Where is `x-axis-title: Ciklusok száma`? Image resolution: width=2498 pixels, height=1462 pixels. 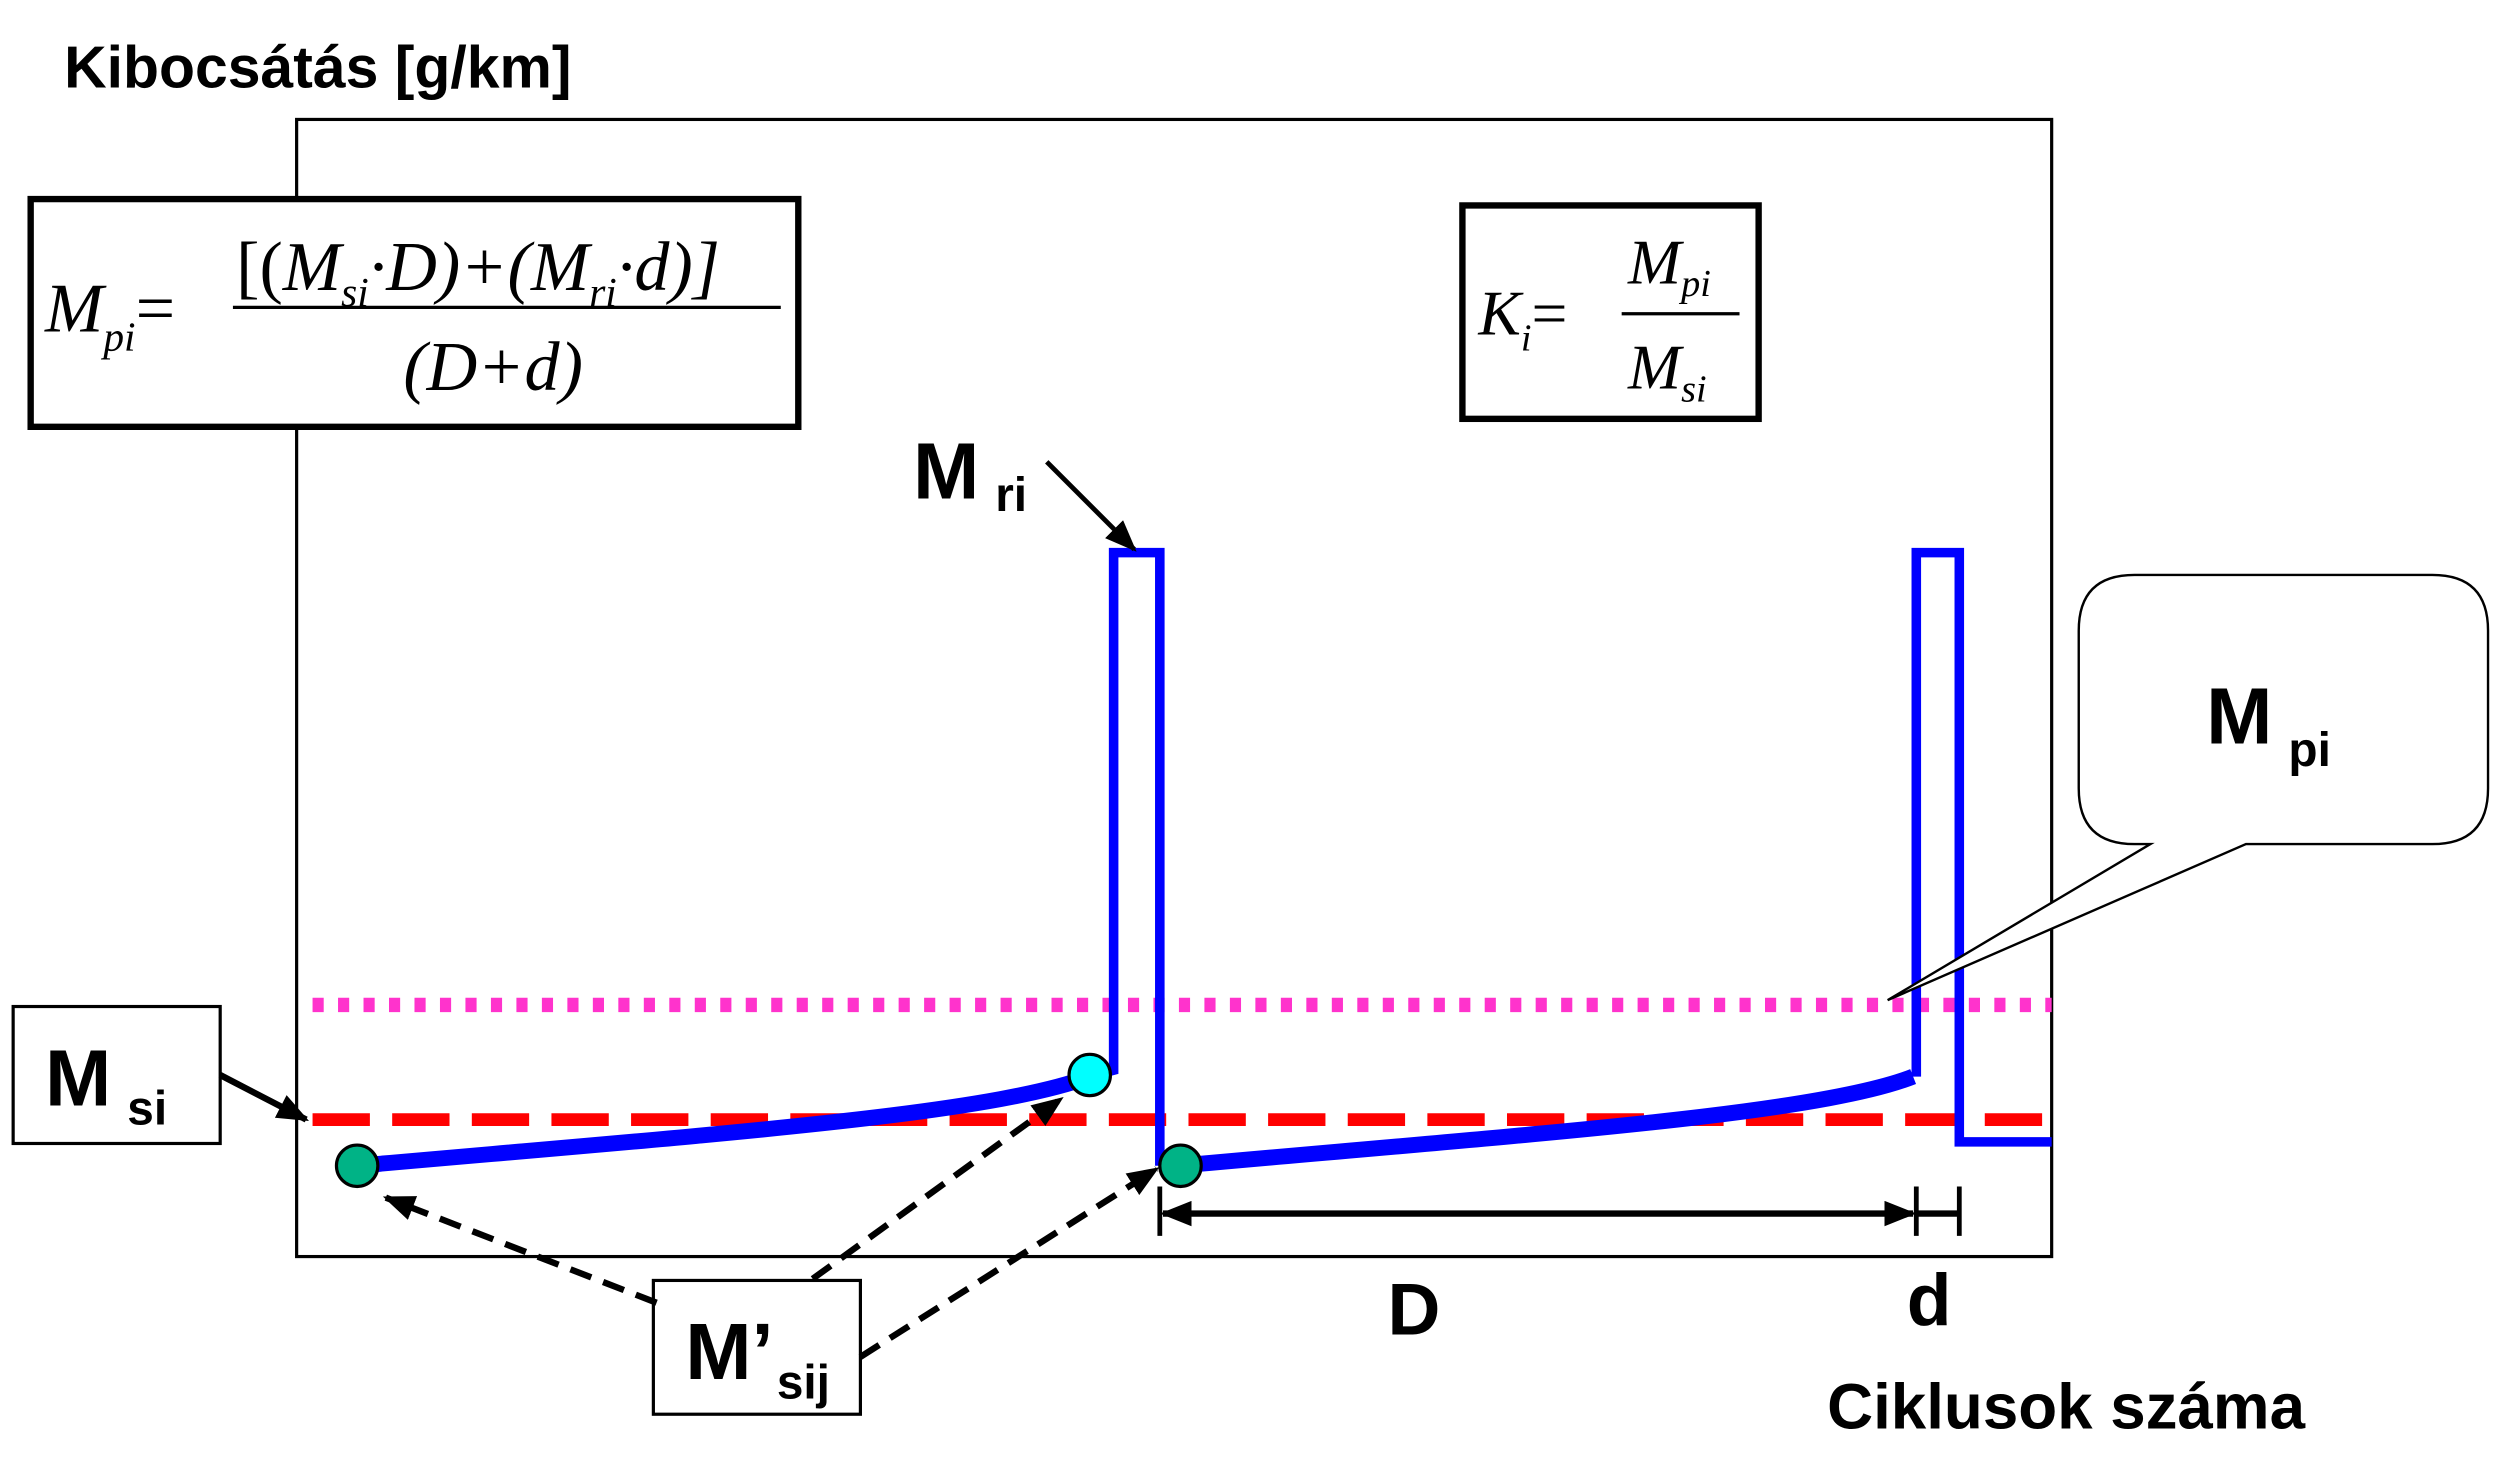 x-axis-title: Ciklusok száma is located at coordinates (2066, 1407).